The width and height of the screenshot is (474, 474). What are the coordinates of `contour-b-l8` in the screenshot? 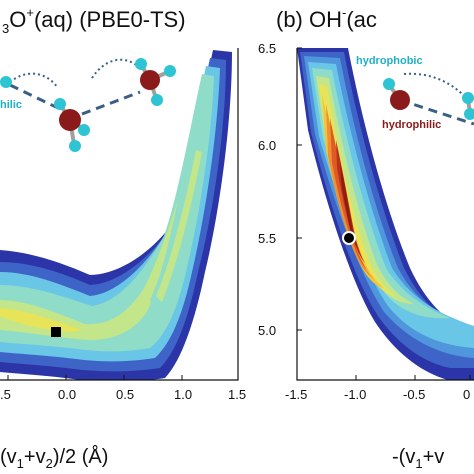 It's located at (351, 192).